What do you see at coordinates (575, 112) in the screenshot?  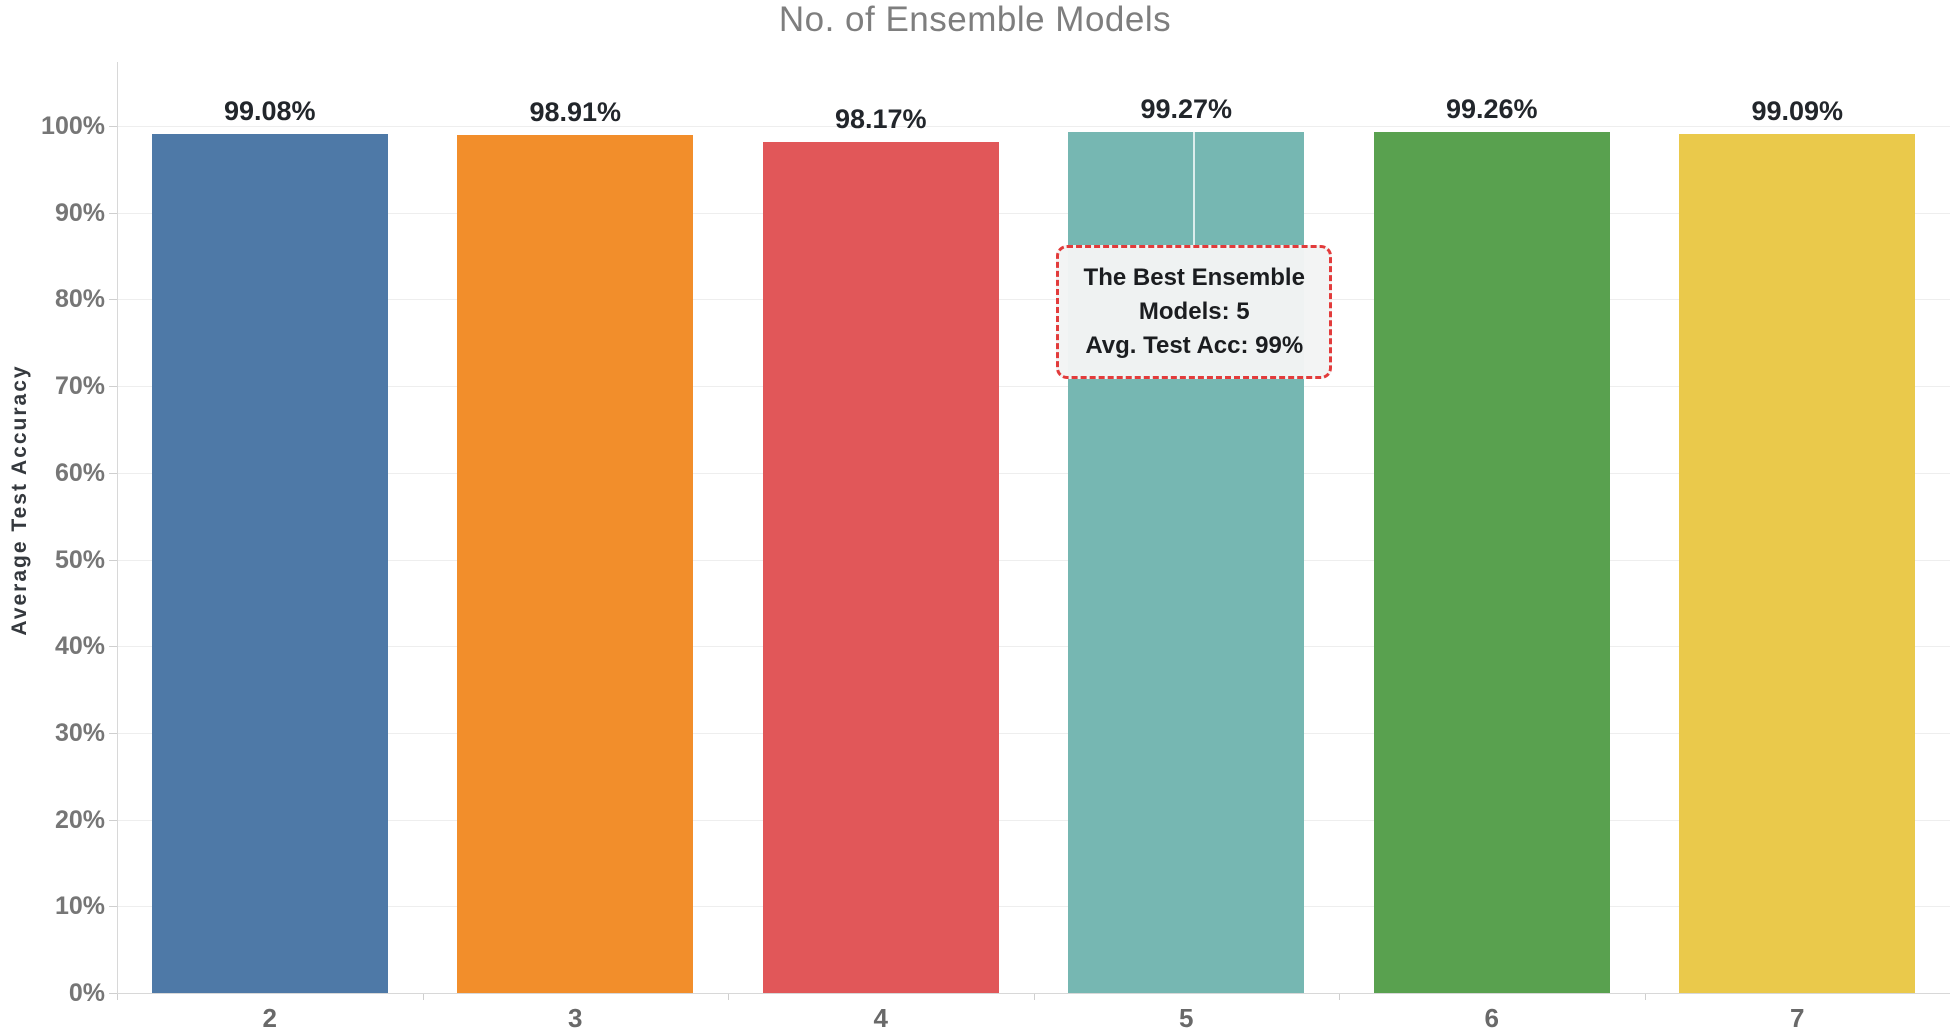 I see `bar-value-label: 98.91%` at bounding box center [575, 112].